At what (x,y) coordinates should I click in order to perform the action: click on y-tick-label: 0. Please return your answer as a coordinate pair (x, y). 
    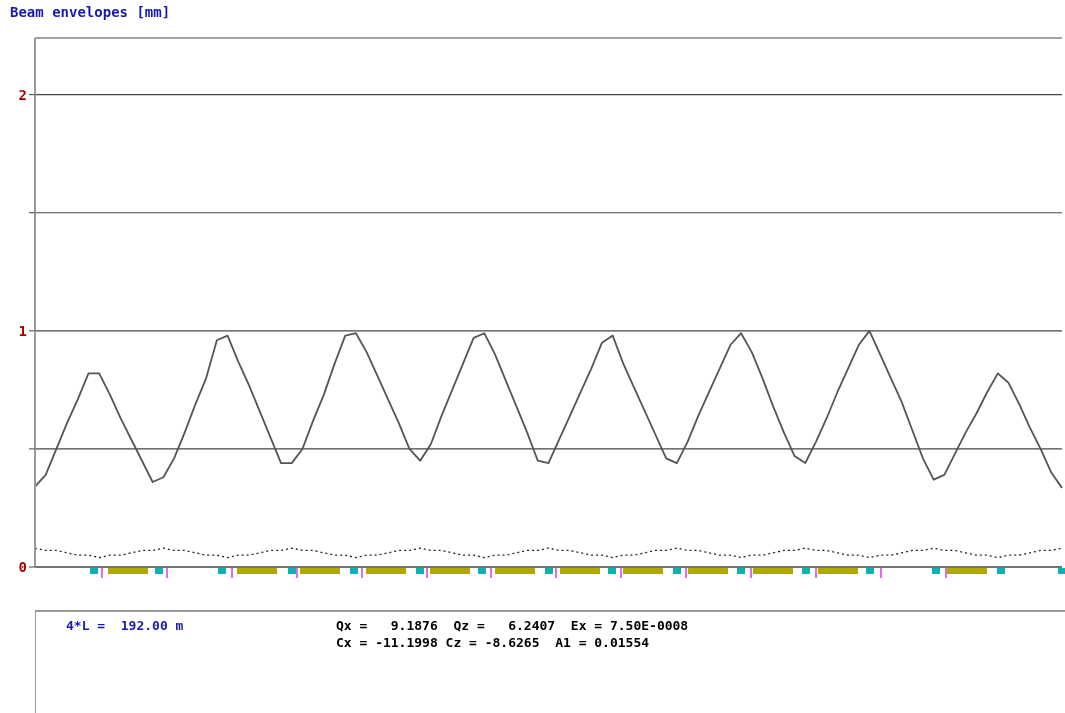
    Looking at the image, I should click on (22, 566).